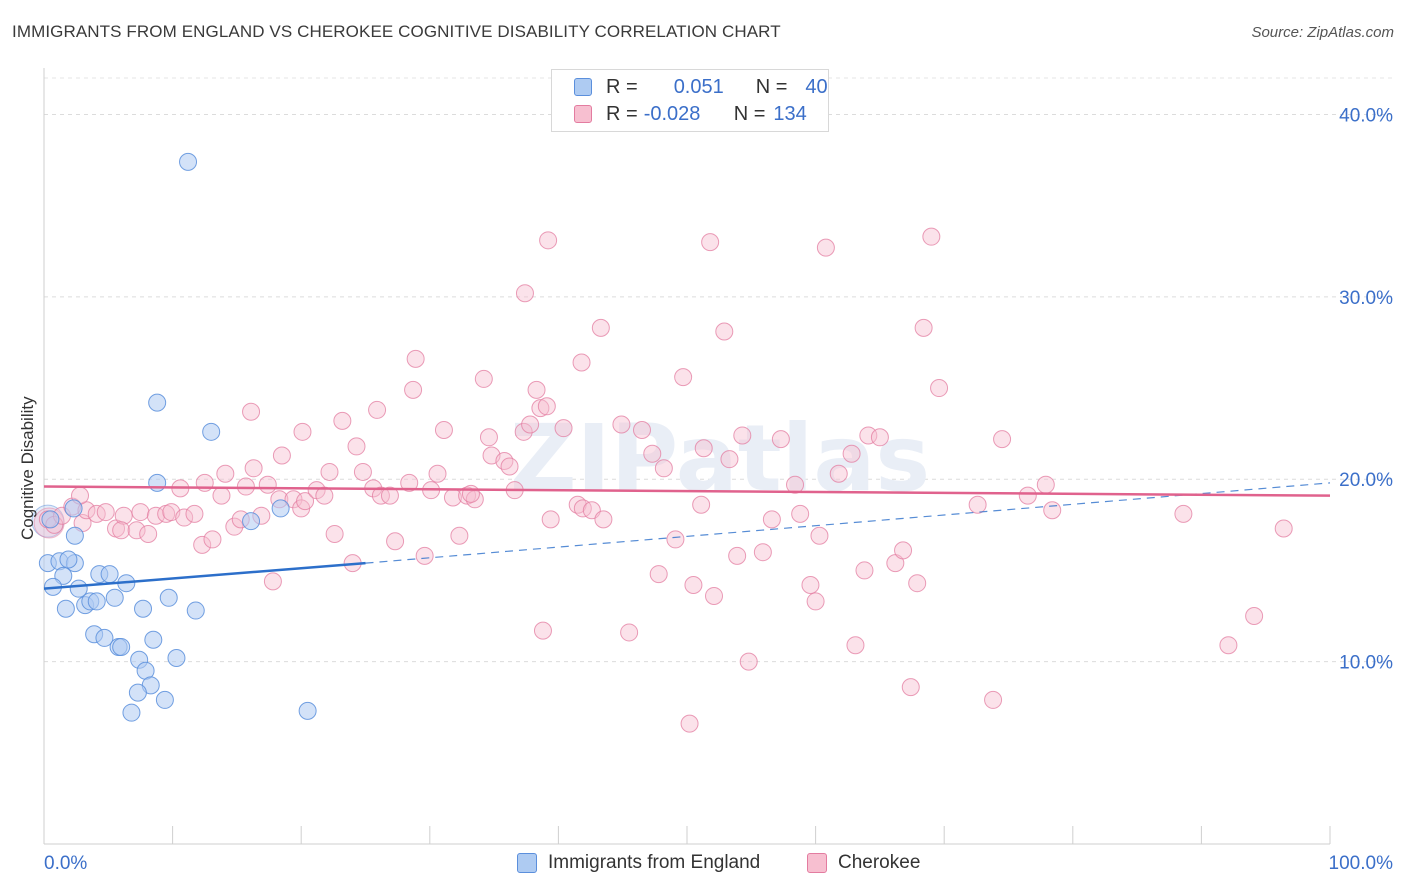 This screenshot has height=892, width=1406. Describe the element at coordinates (690, 100) in the screenshot. I see `correlation-legend: R = 0.051 N = 40 R = -0.028 N = 134` at that location.